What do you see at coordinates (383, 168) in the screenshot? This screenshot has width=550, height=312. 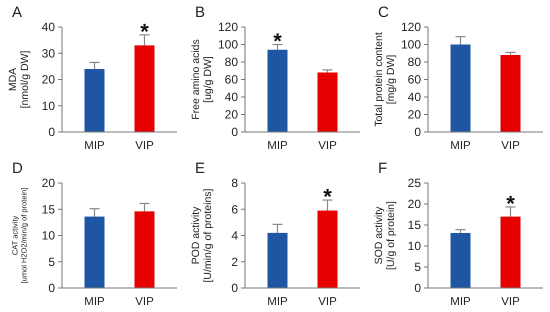 I see `chart-title: F` at bounding box center [383, 168].